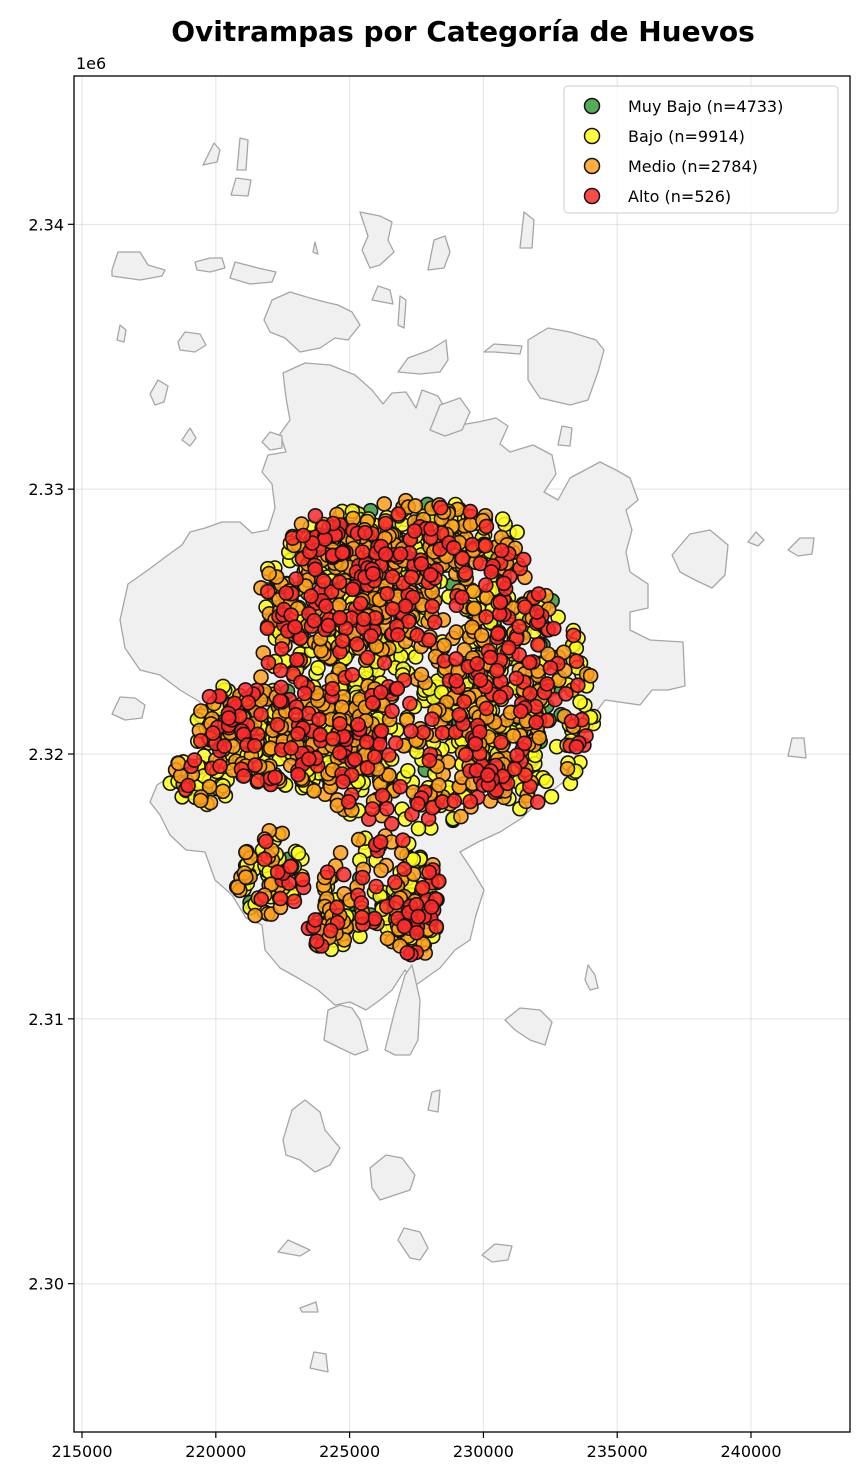  Describe the element at coordinates (46, 1019) in the screenshot. I see `y-tick-label: 2.31` at that location.